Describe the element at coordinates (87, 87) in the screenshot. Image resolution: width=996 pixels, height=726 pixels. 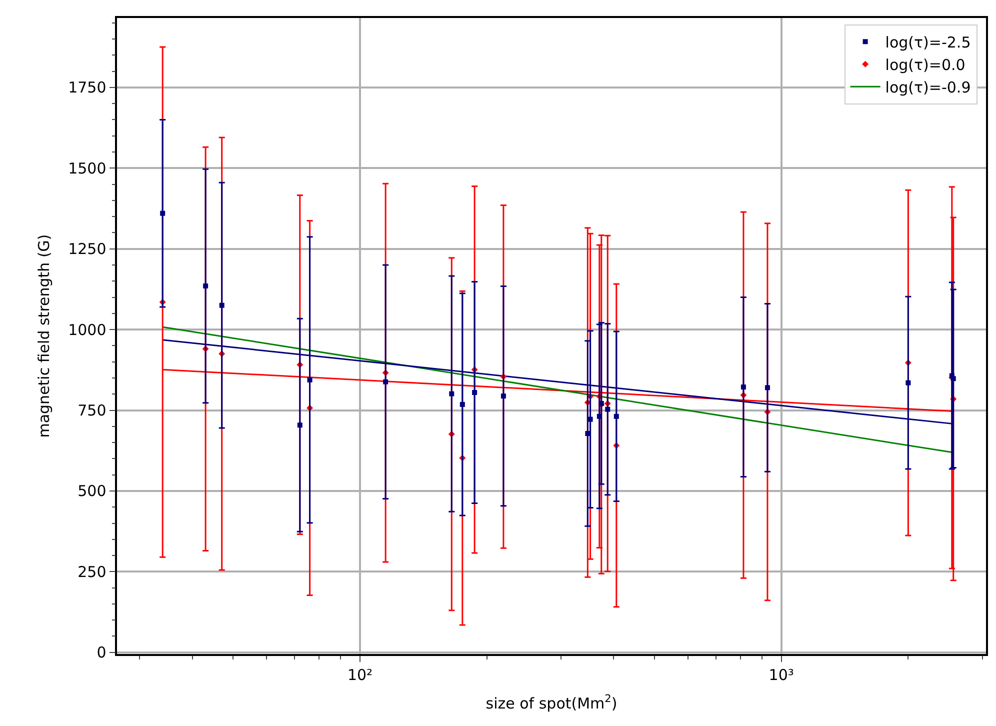
I see `y-tick-label: 1750` at that location.